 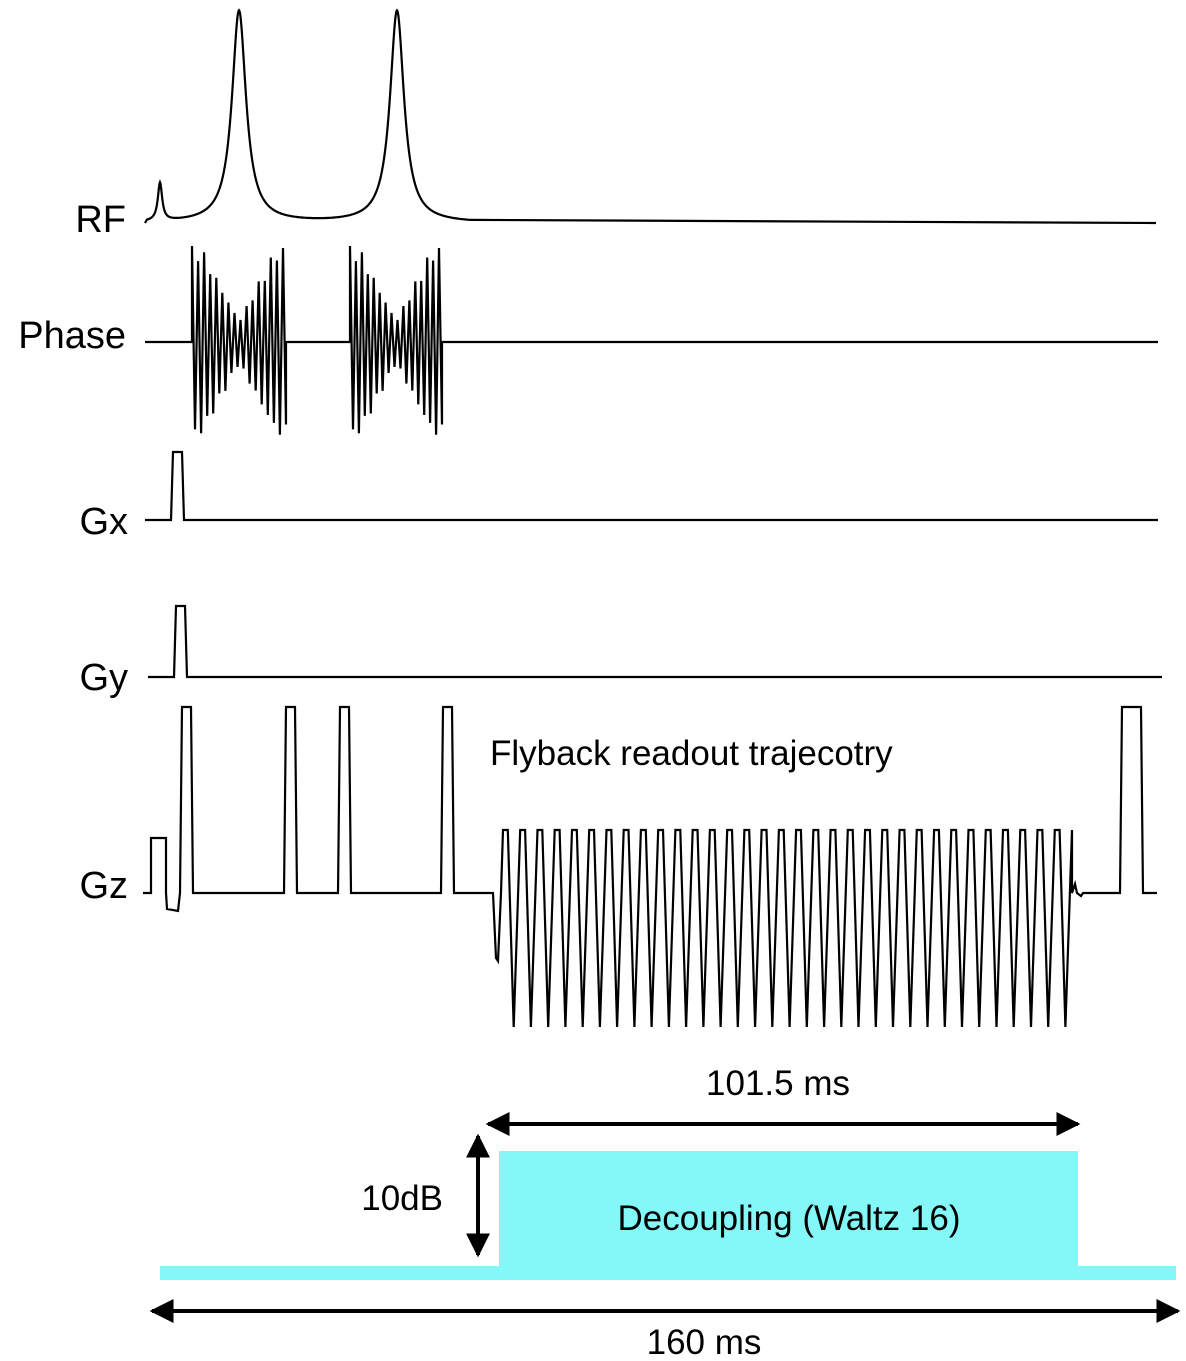 I want to click on decoupling-power-label: 10dB, so click(x=402, y=1198).